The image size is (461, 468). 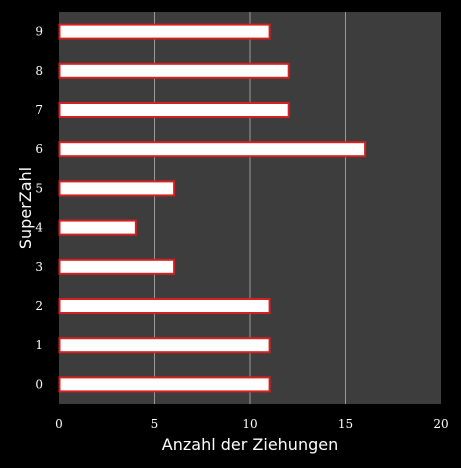 I want to click on x-tick-label-15: 15, so click(x=345, y=424).